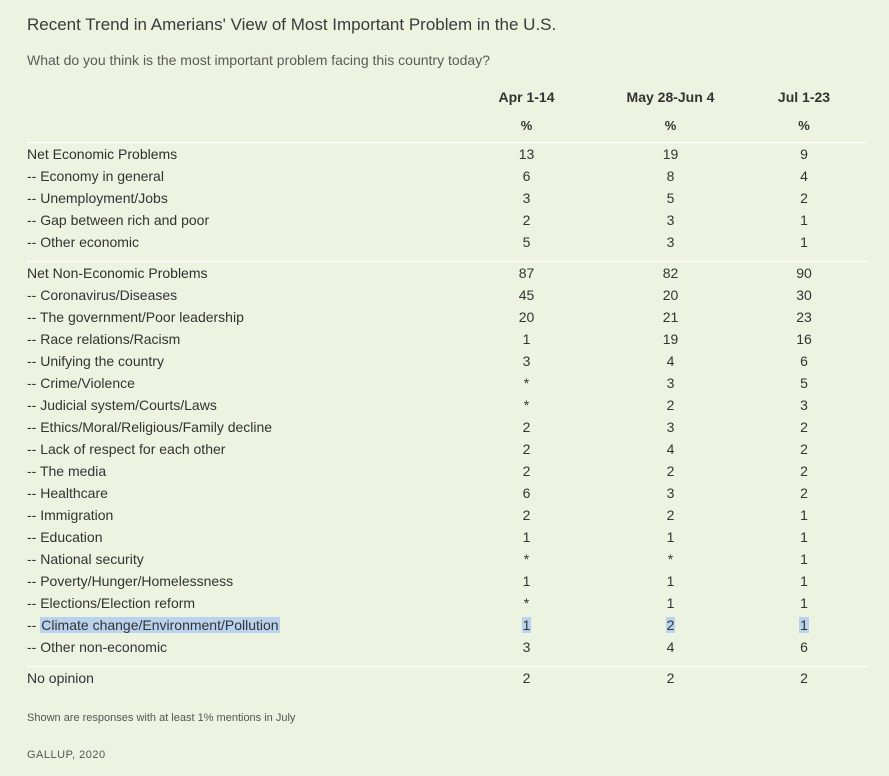 The image size is (889, 776). What do you see at coordinates (447, 257) in the screenshot?
I see `section-gap` at bounding box center [447, 257].